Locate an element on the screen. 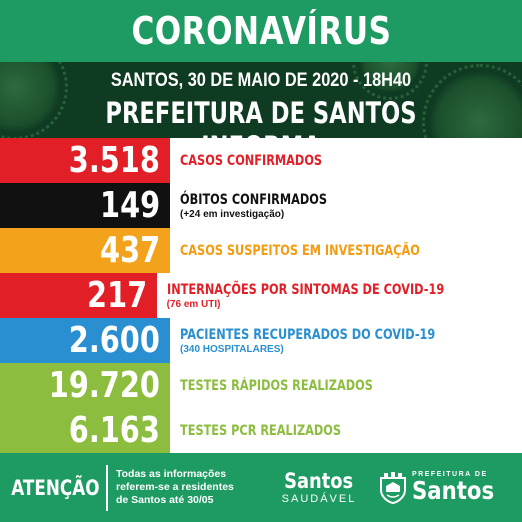 This screenshot has width=522, height=522. stat-value: 217 is located at coordinates (78, 295).